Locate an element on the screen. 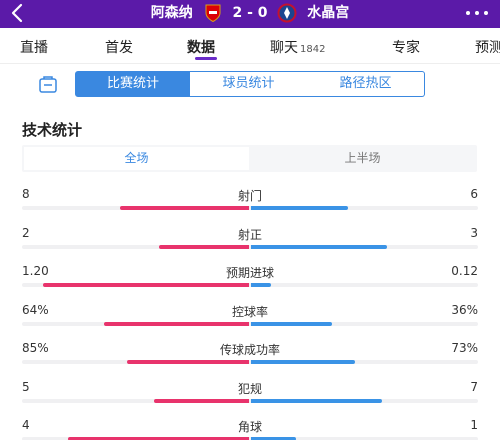  home-stat-value: 64% is located at coordinates (35, 310).